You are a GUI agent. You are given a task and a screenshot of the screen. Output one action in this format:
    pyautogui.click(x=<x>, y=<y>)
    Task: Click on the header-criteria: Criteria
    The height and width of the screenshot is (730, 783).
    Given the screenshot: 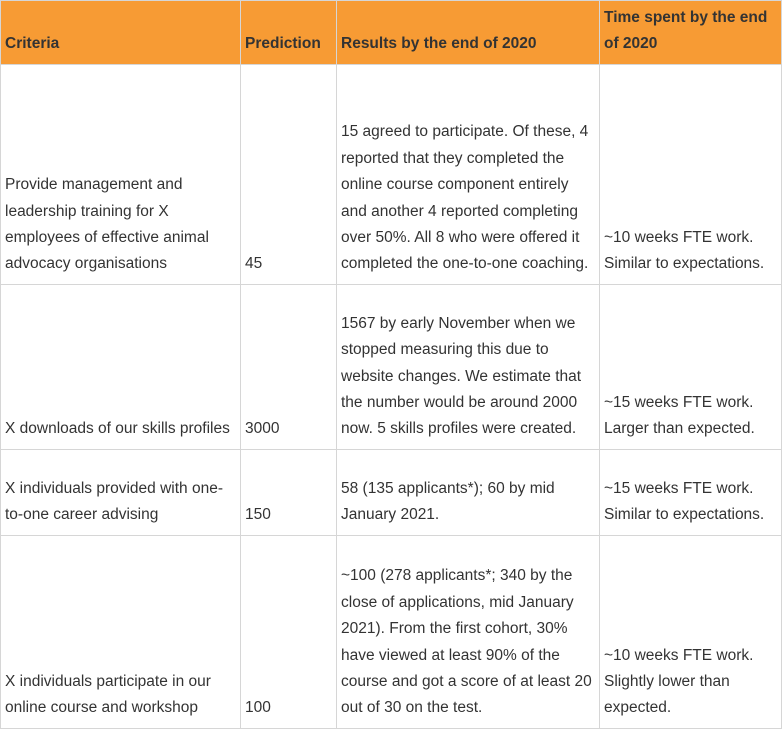 What is the action you would take?
    pyautogui.click(x=120, y=32)
    